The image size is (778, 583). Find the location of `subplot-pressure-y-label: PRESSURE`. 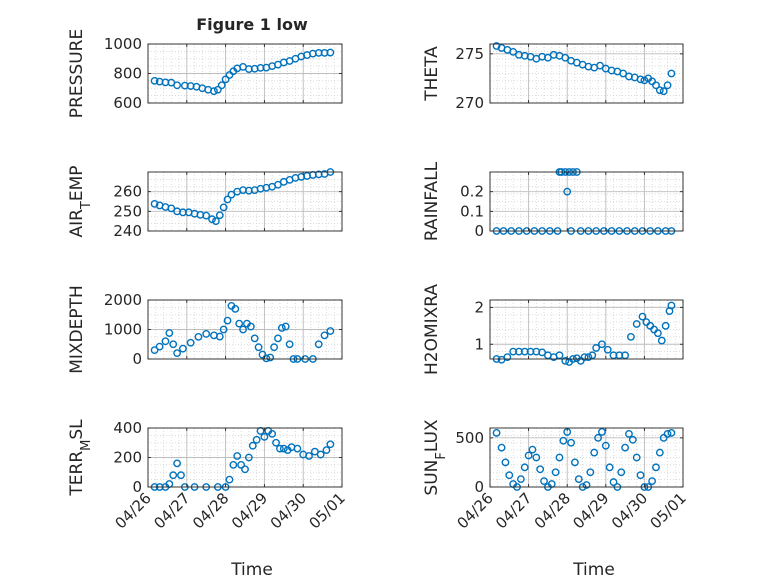

subplot-pressure-y-label: PRESSURE is located at coordinates (77, 73).